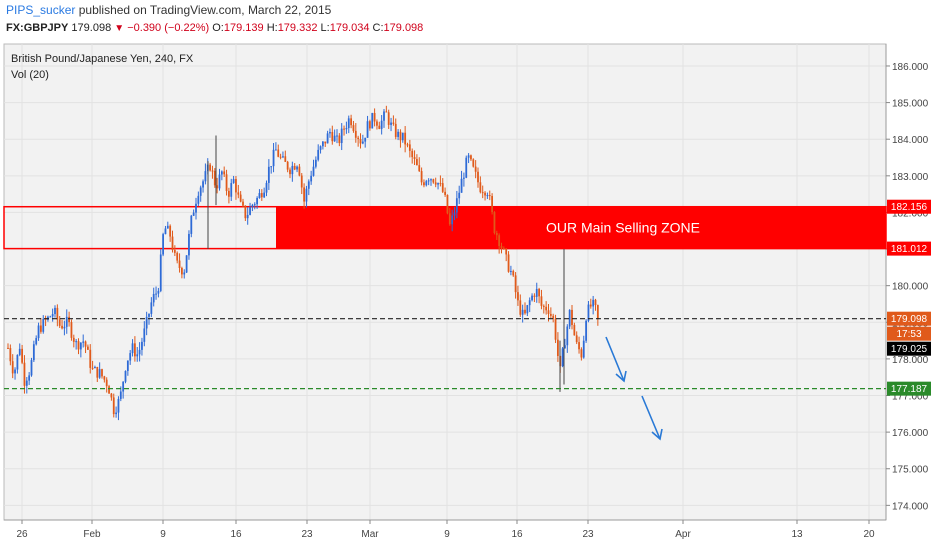  I want to click on time-tick-label: 20, so click(869, 534).